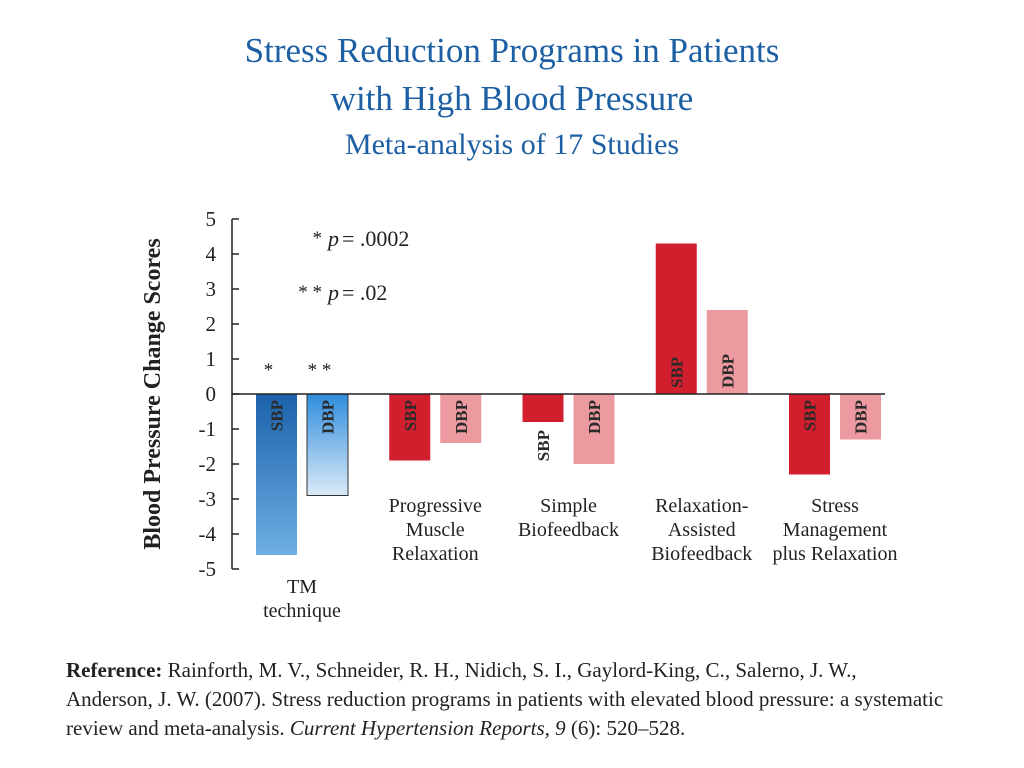  Describe the element at coordinates (211, 394) in the screenshot. I see `y-tick-label: 0` at that location.